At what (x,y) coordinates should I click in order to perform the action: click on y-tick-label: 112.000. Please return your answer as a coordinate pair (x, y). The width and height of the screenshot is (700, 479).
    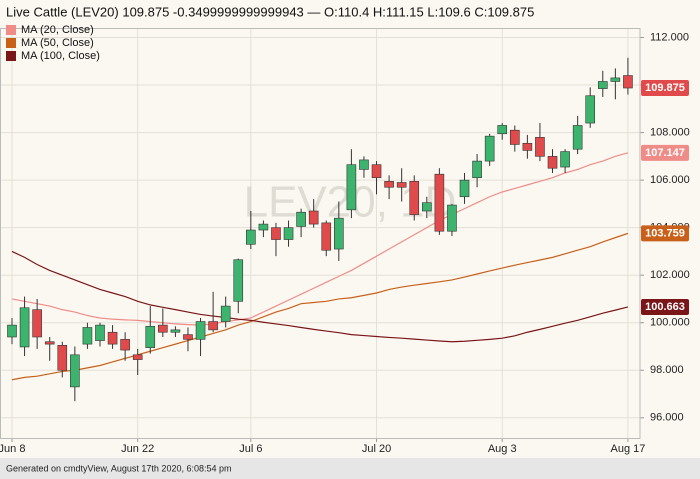
    Looking at the image, I should click on (669, 37).